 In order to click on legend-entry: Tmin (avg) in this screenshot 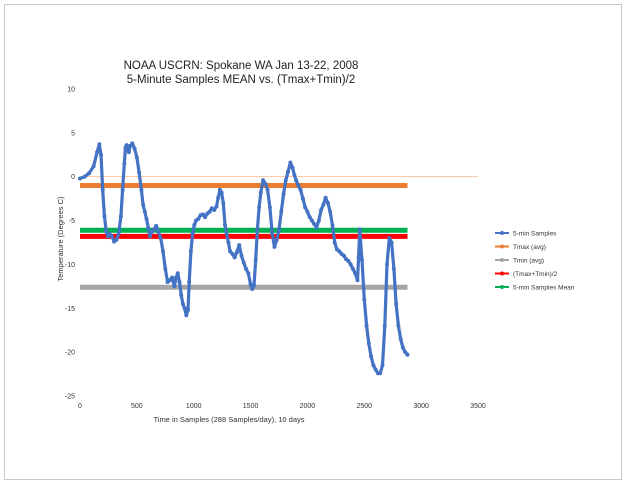, I will do `click(519, 260)`.